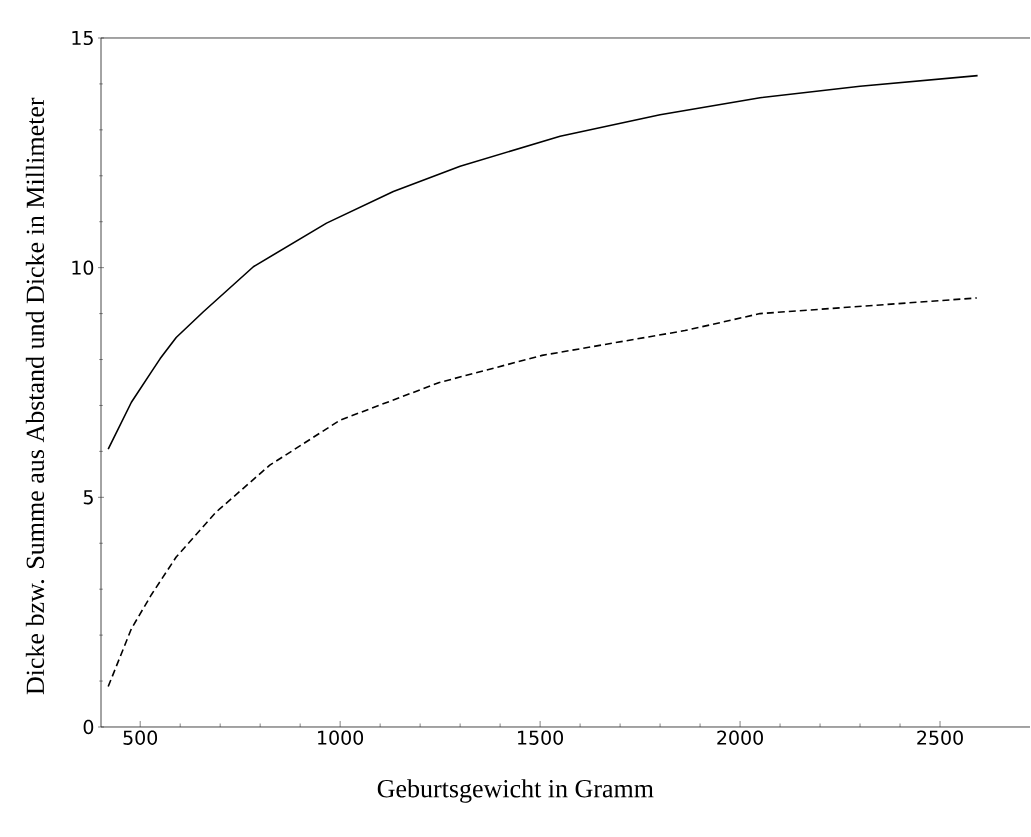 The height and width of the screenshot is (837, 1031). I want to click on x-tick-label: 1500, so click(541, 737).